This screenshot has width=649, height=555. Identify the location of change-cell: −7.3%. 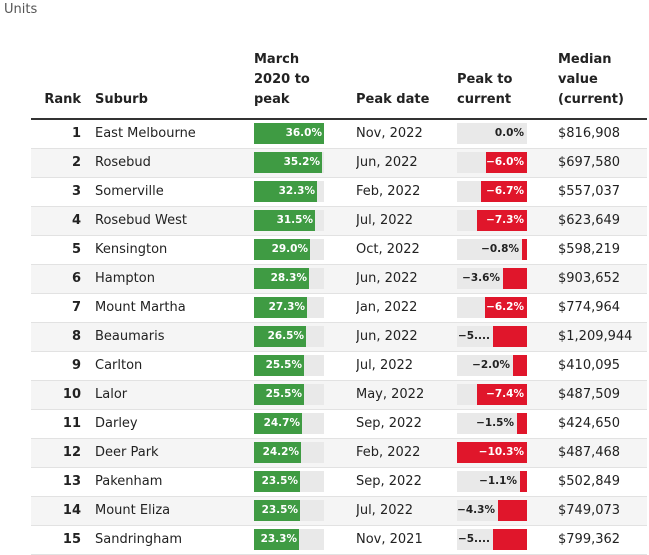
(507, 220).